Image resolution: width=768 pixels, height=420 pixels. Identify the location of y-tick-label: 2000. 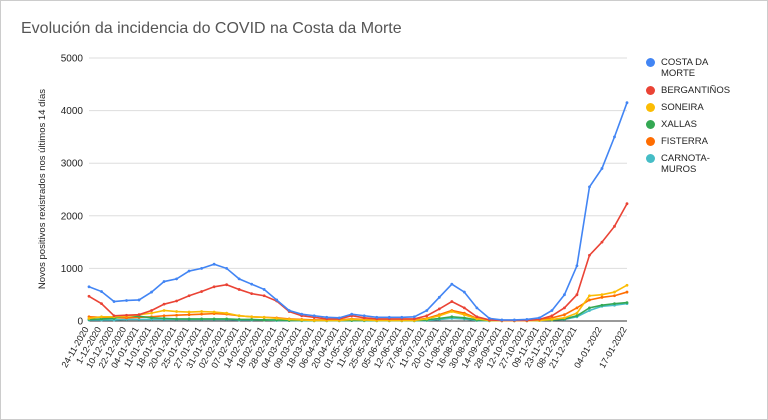
(72, 216).